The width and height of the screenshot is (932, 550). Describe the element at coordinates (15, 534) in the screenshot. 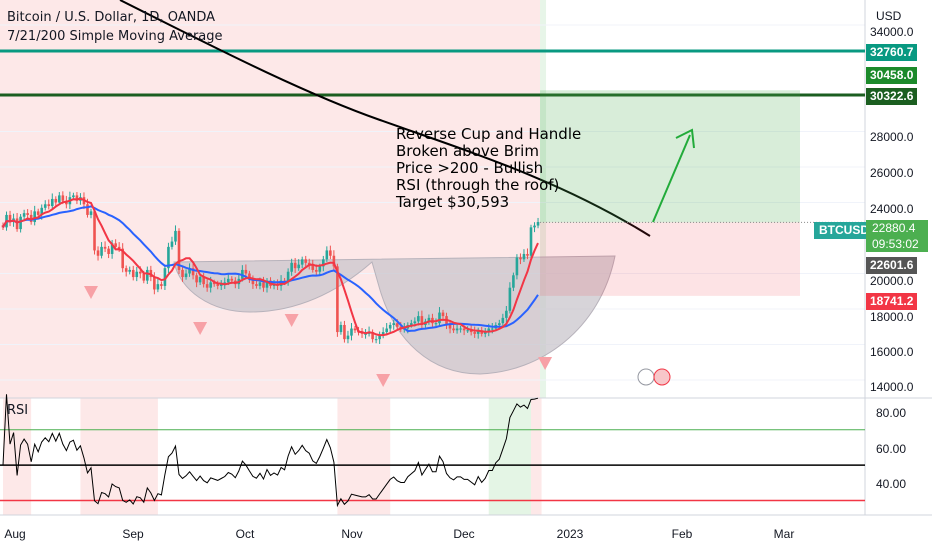

I see `time-axis-label: Aug` at that location.